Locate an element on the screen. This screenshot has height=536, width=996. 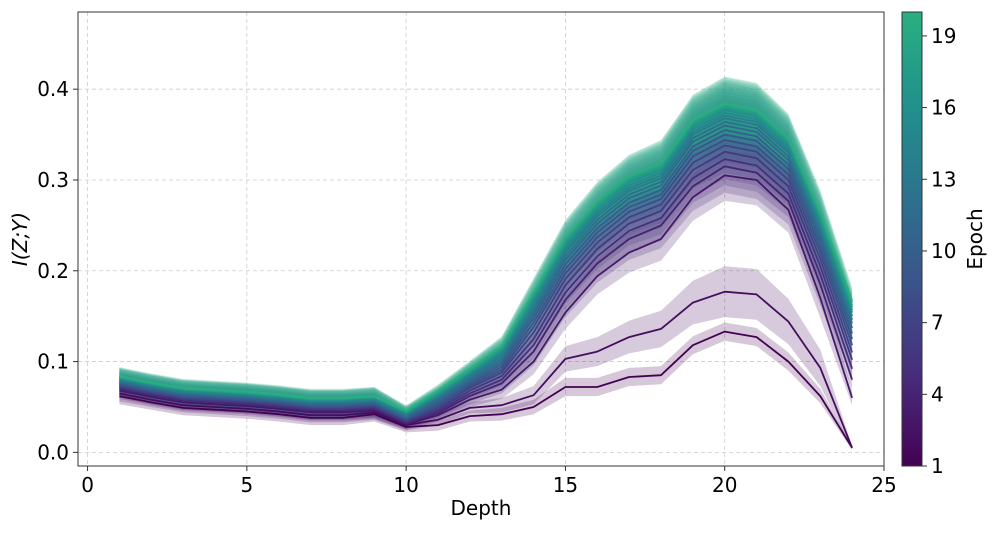
y-tick-label: 0.4 is located at coordinates (53, 89).